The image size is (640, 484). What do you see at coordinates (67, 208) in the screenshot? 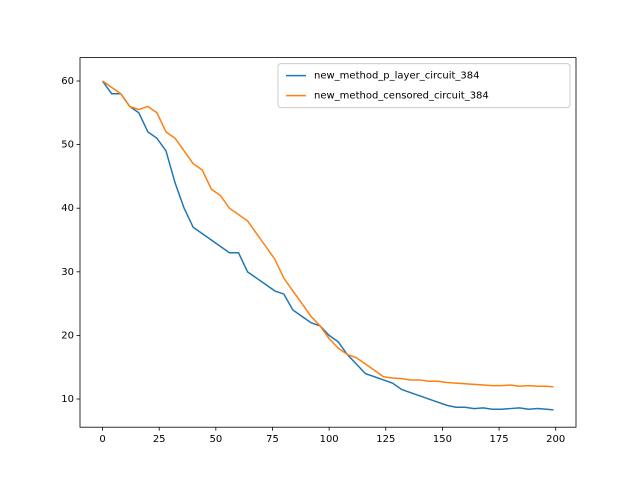
I see `y-tick-label: 40` at bounding box center [67, 208].